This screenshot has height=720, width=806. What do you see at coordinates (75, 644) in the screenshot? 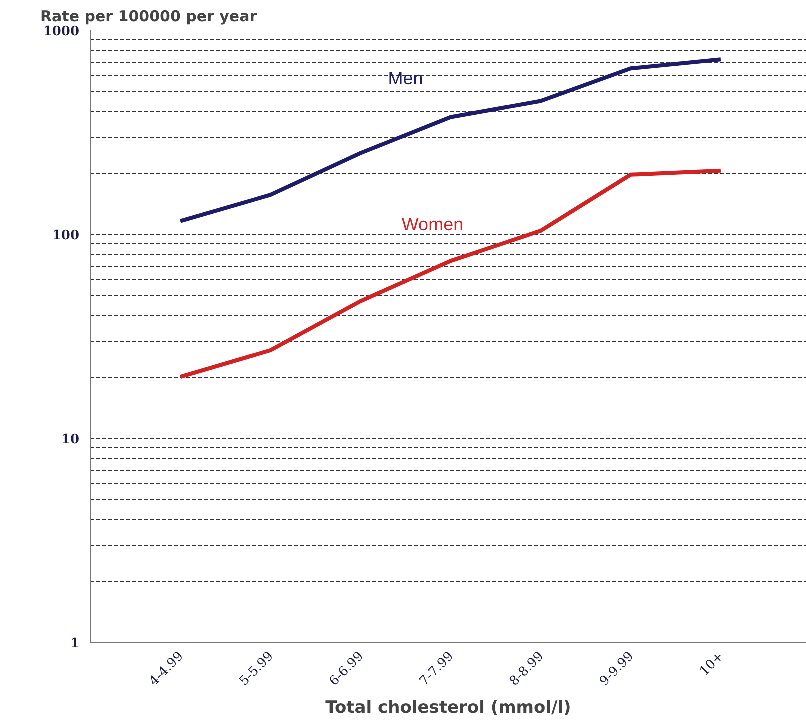
I see `y-tick-label: 1` at bounding box center [75, 644].